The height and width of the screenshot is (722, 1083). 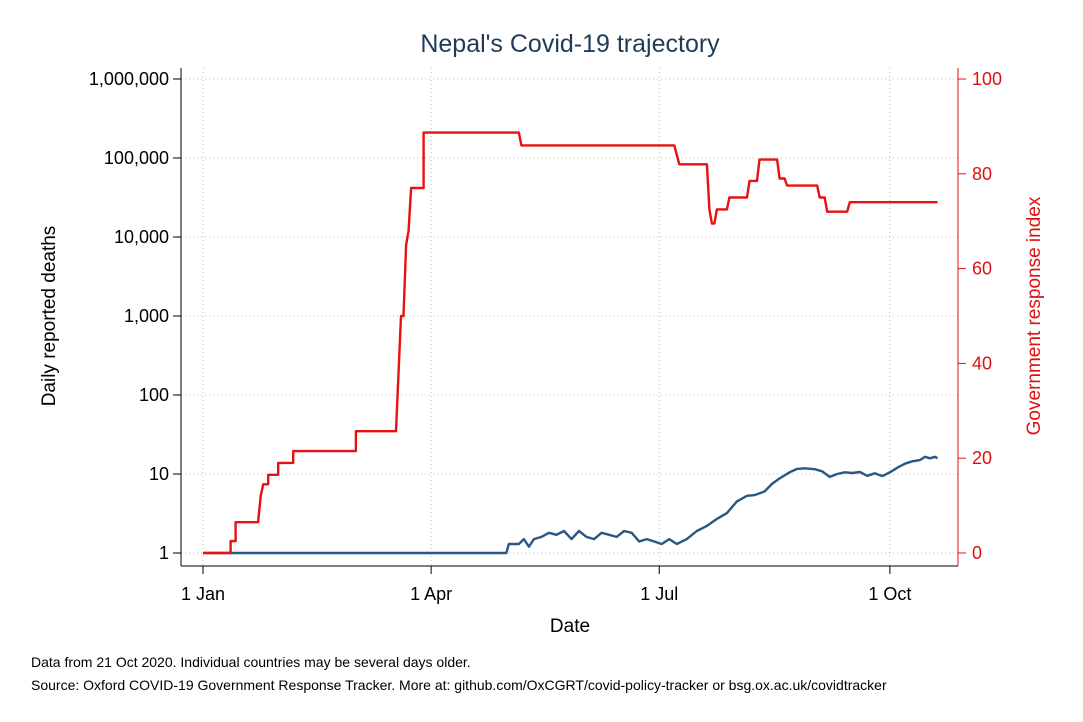 I want to click on y2-tick-label: 80, so click(x=982, y=174).